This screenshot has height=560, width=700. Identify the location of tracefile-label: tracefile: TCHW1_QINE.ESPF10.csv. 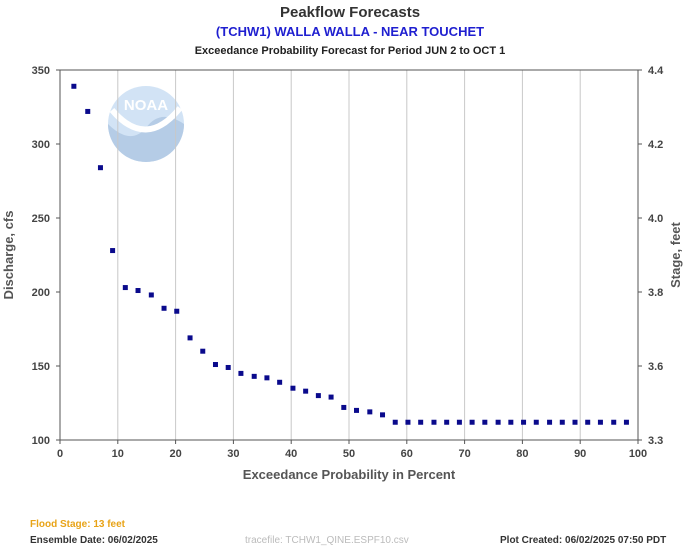
(327, 540).